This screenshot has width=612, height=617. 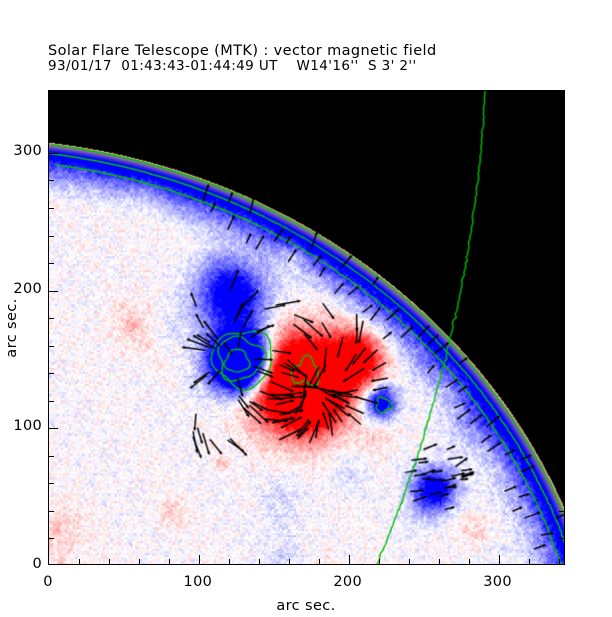 What do you see at coordinates (37, 564) in the screenshot?
I see `y-tick-label: 0` at bounding box center [37, 564].